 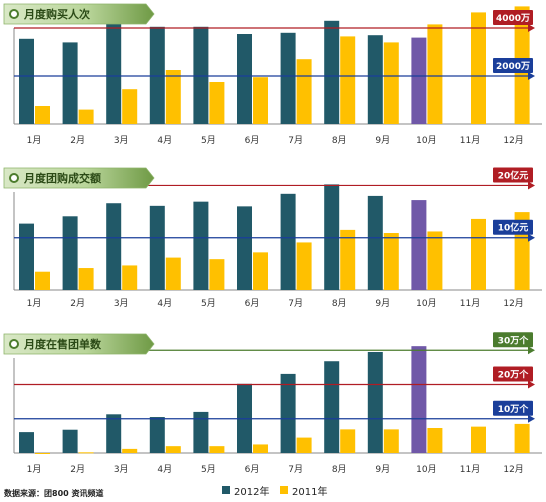 What do you see at coordinates (121, 469) in the screenshot?
I see `x-tick-label-3: 3月` at bounding box center [121, 469].